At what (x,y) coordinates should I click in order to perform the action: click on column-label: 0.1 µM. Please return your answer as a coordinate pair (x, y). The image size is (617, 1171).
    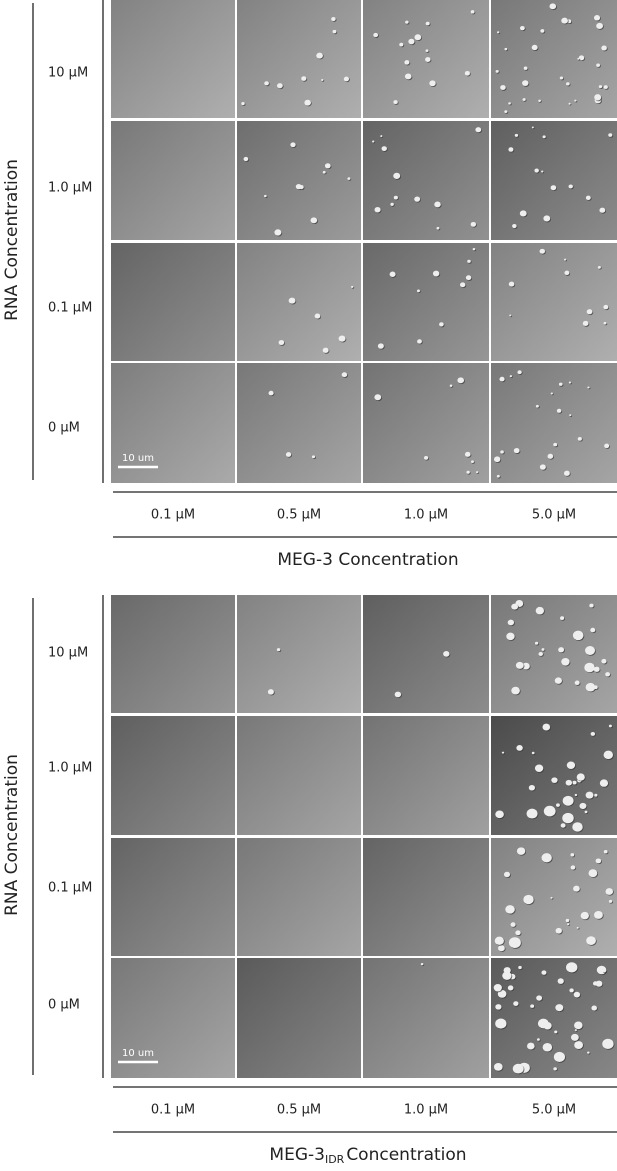
    Looking at the image, I should click on (173, 515).